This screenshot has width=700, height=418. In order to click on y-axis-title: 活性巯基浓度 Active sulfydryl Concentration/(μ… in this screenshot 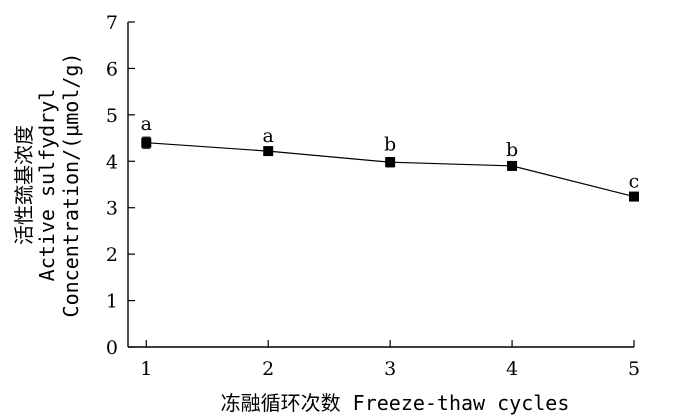, I will do `click(47, 185)`.